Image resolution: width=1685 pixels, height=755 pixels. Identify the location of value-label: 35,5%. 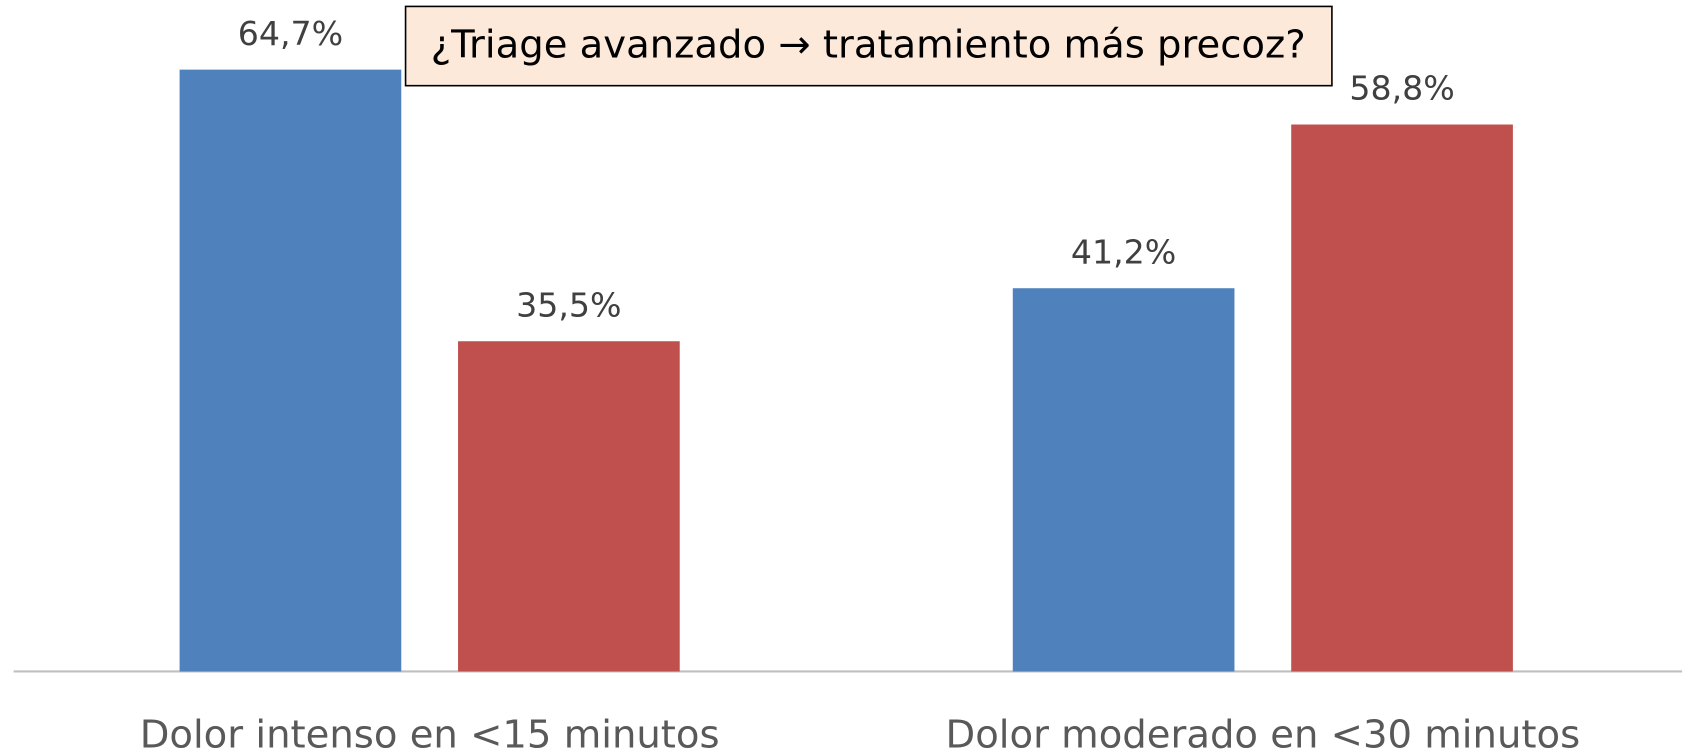
(568, 304).